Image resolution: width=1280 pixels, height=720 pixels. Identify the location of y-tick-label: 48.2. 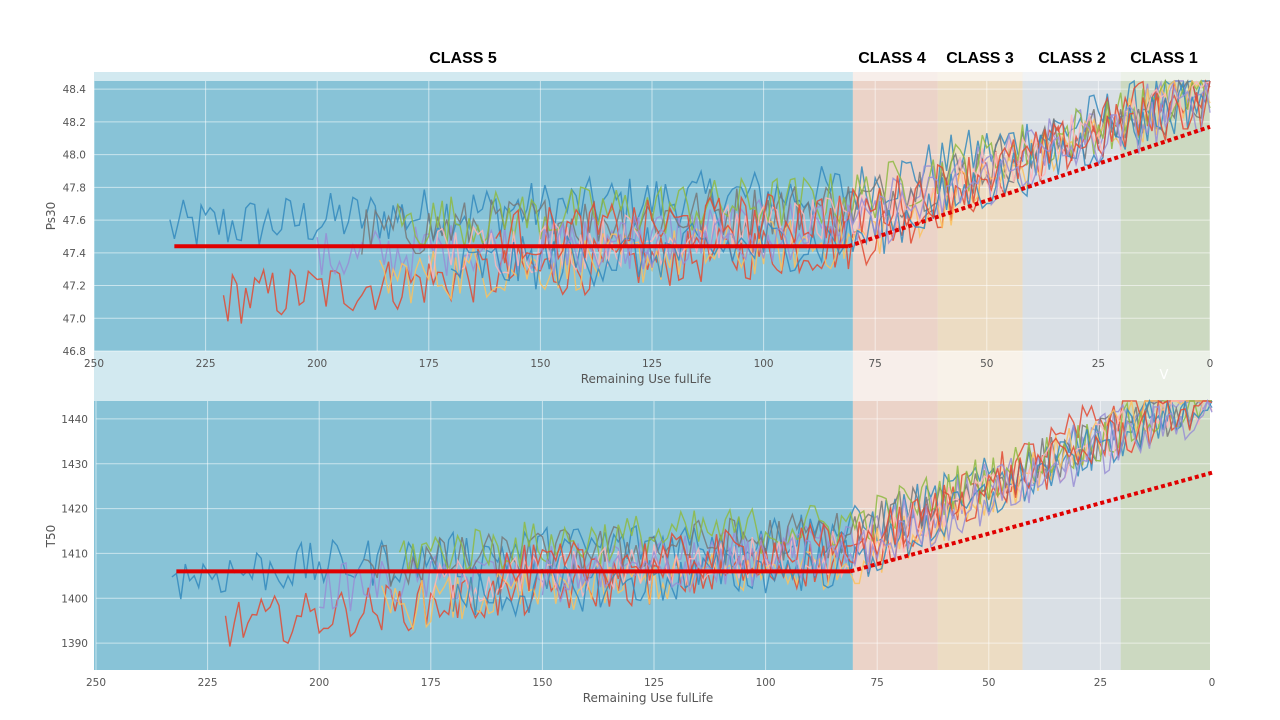
(74, 123).